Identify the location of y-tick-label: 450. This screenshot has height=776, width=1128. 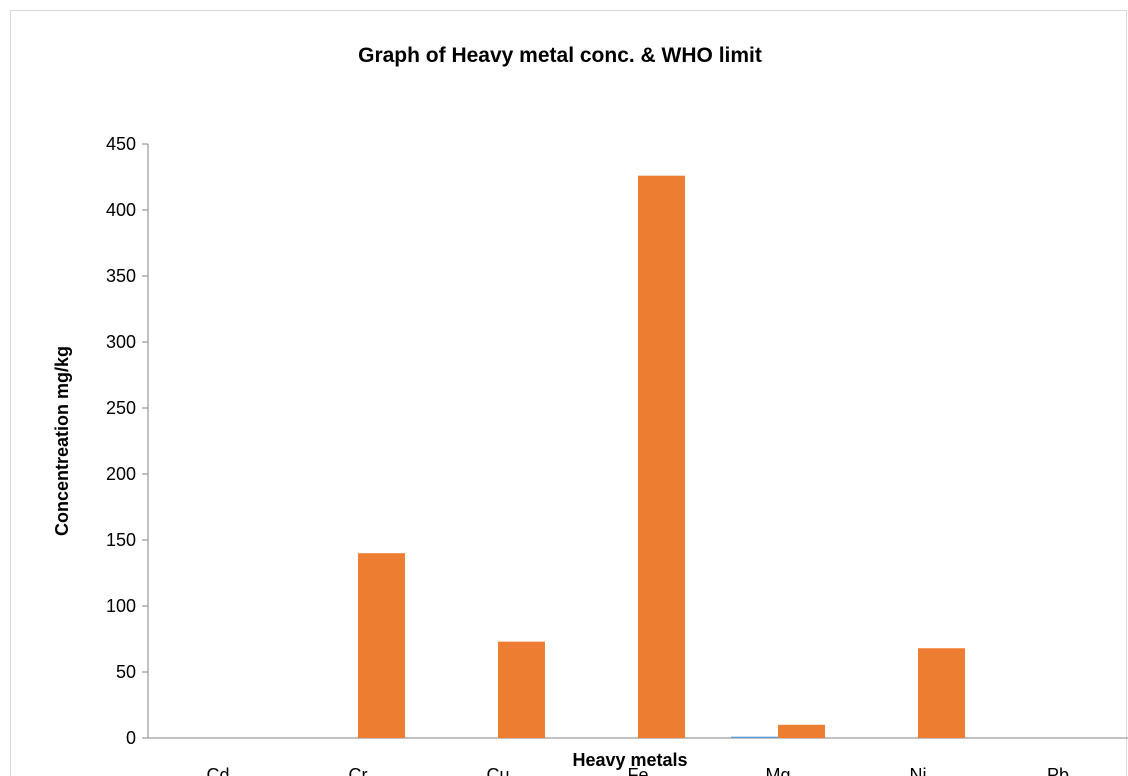
(121, 144).